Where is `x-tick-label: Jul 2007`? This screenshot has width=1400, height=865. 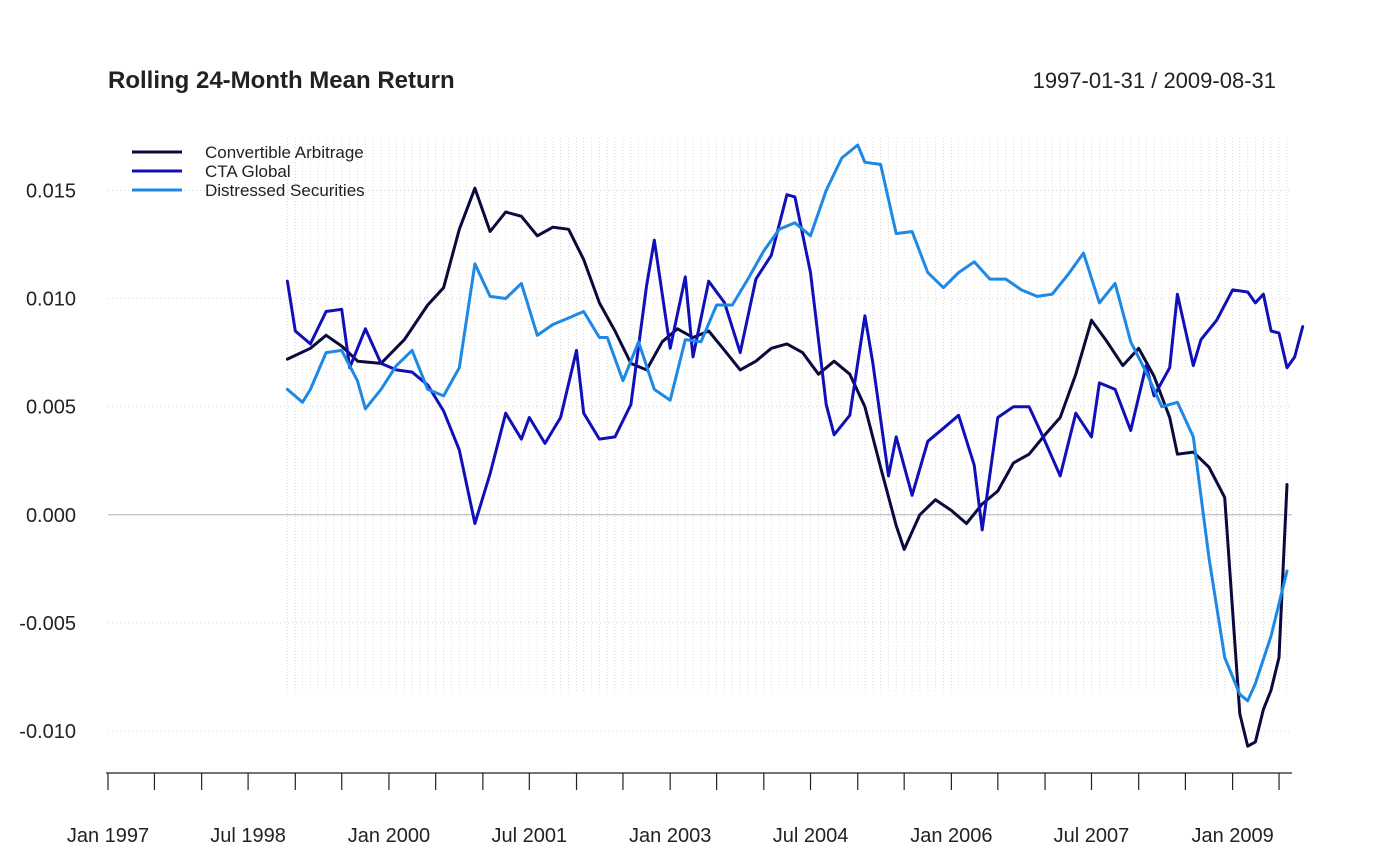 x-tick-label: Jul 2007 is located at coordinates (1092, 836).